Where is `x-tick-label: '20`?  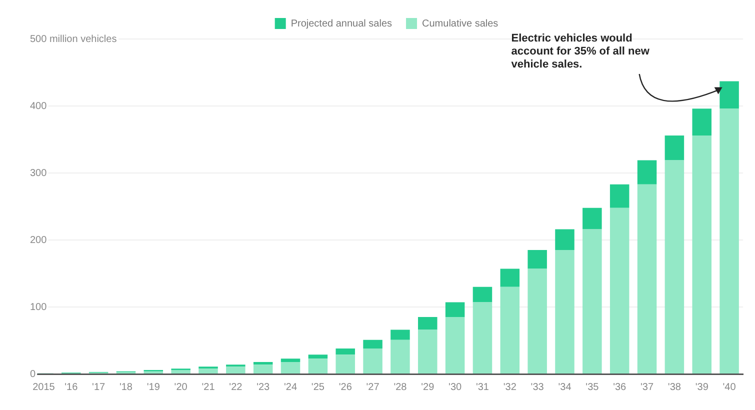
x-tick-label: '20 is located at coordinates (181, 387).